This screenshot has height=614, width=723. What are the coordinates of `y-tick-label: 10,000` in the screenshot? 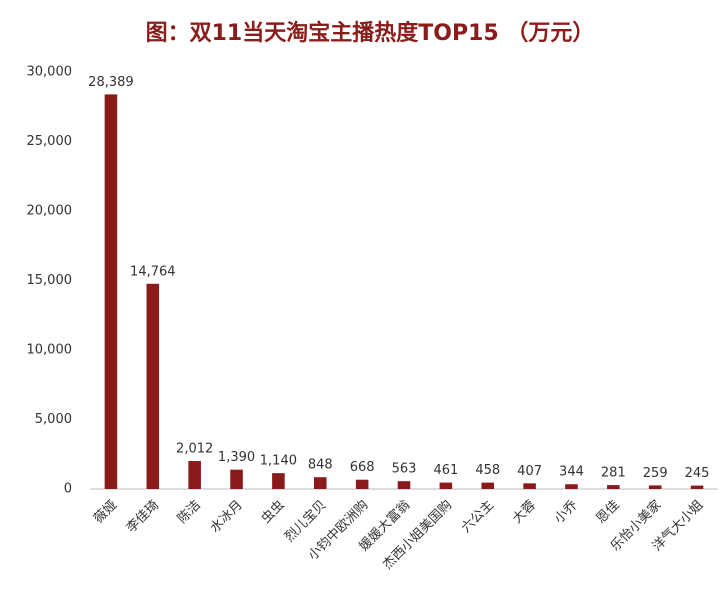 It's located at (50, 350).